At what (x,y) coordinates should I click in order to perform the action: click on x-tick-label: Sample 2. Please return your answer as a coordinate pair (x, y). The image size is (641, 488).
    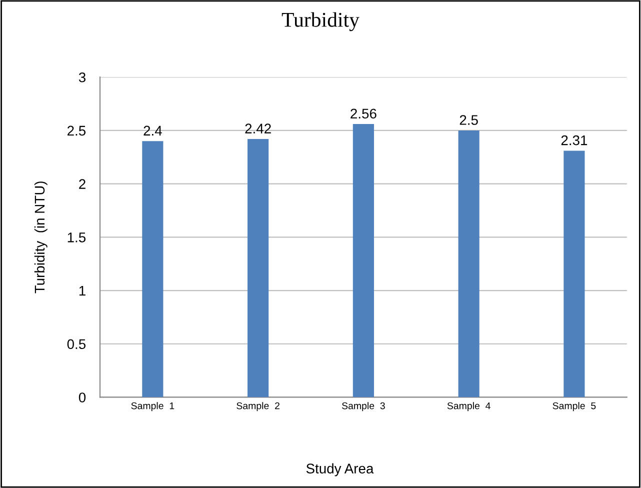
    Looking at the image, I should click on (258, 407).